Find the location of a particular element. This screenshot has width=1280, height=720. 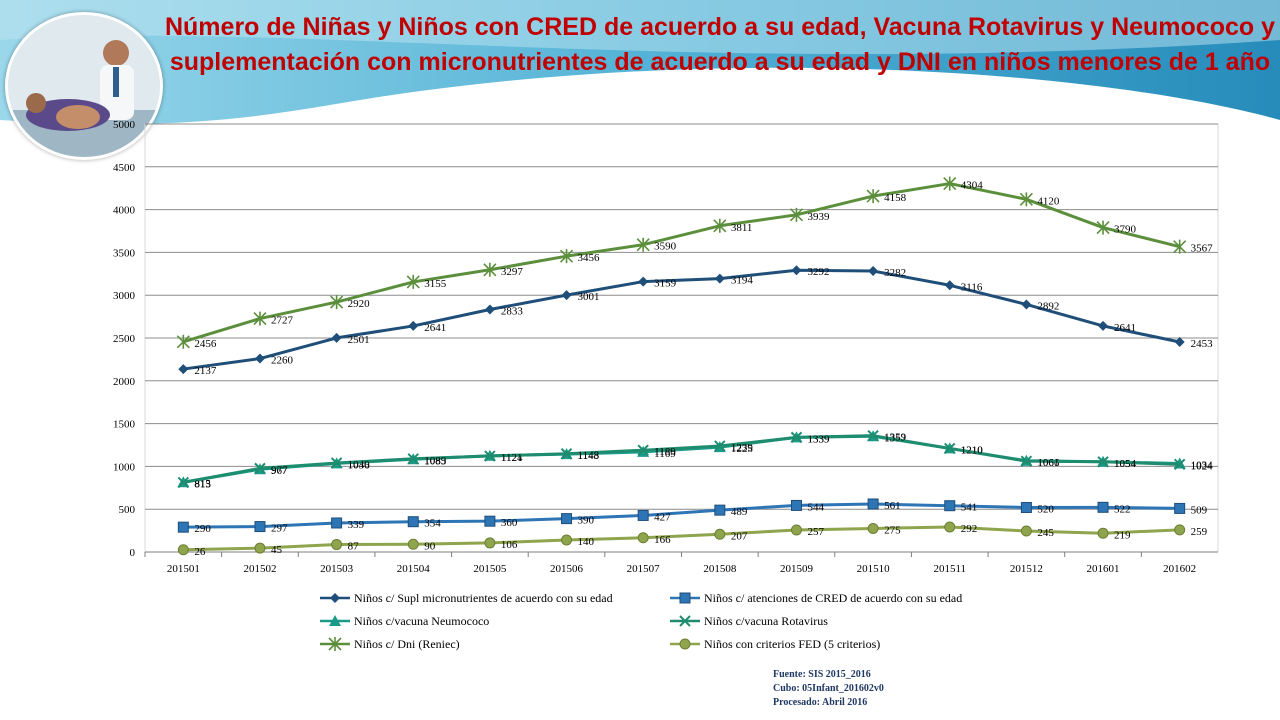

data-label: 207 is located at coordinates (739, 536).